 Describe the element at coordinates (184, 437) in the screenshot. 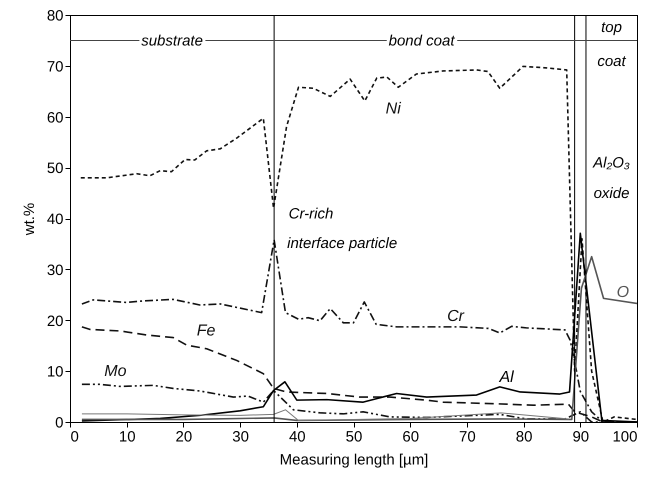

I see `x-tick-label: 20` at that location.